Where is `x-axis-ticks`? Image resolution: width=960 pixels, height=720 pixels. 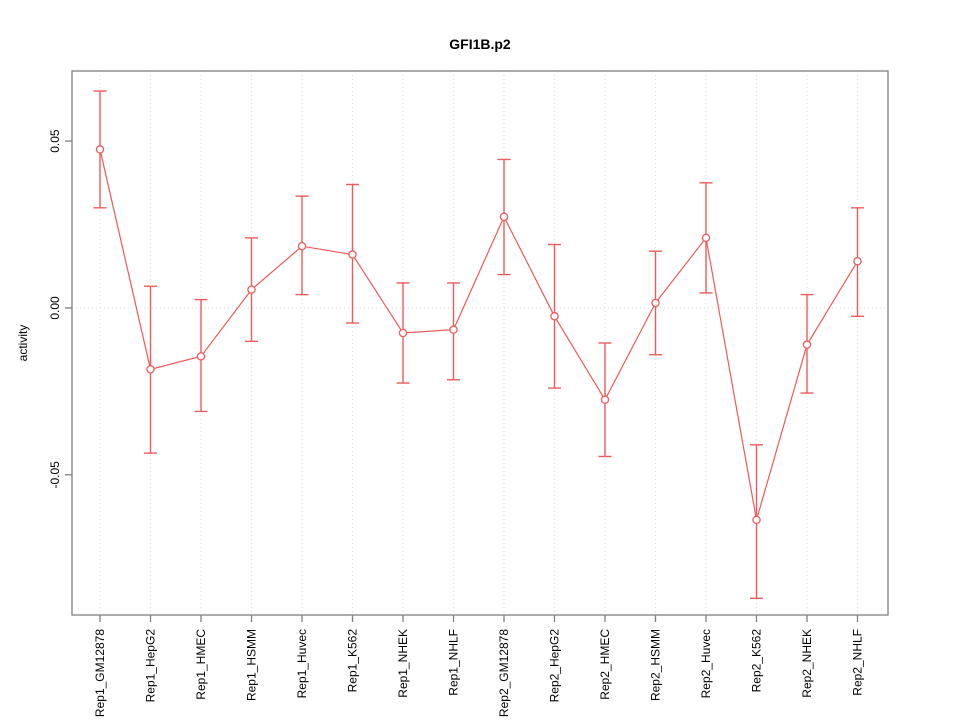
x-axis-ticks is located at coordinates (479, 618).